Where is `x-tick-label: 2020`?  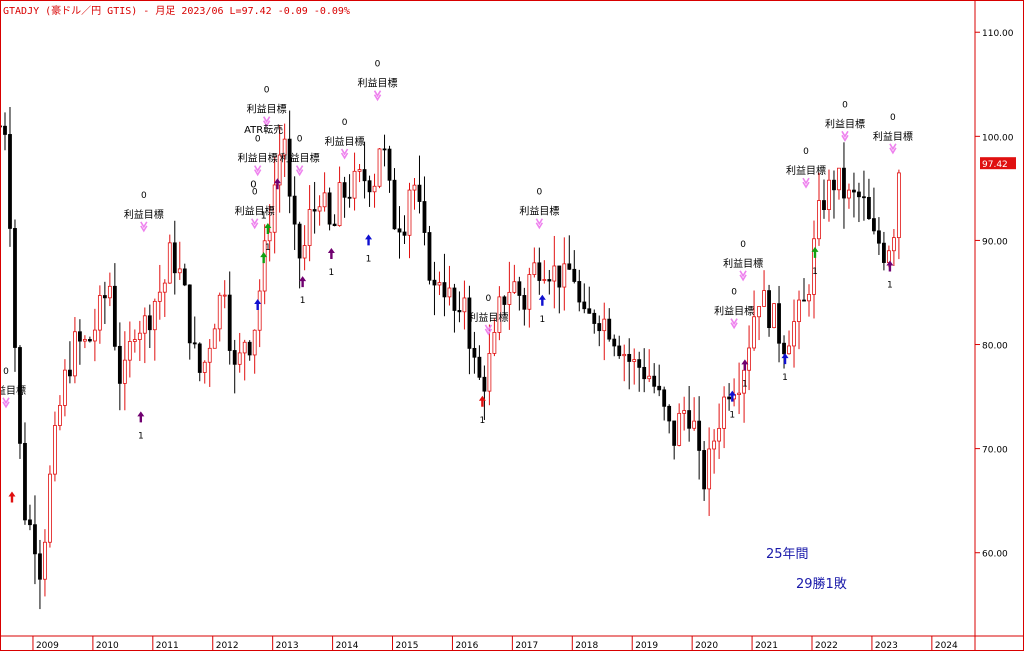 x-tick-label: 2020 is located at coordinates (706, 646).